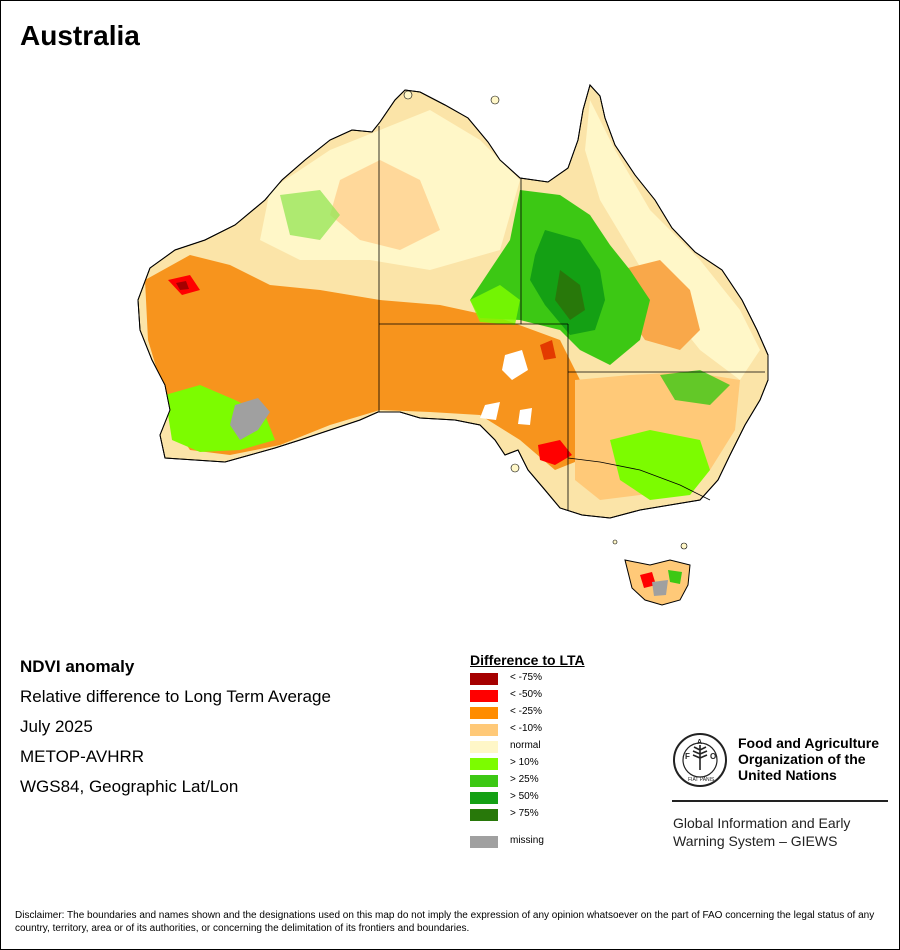  What do you see at coordinates (660, 588) in the screenshot?
I see `tasmania-missing` at bounding box center [660, 588].